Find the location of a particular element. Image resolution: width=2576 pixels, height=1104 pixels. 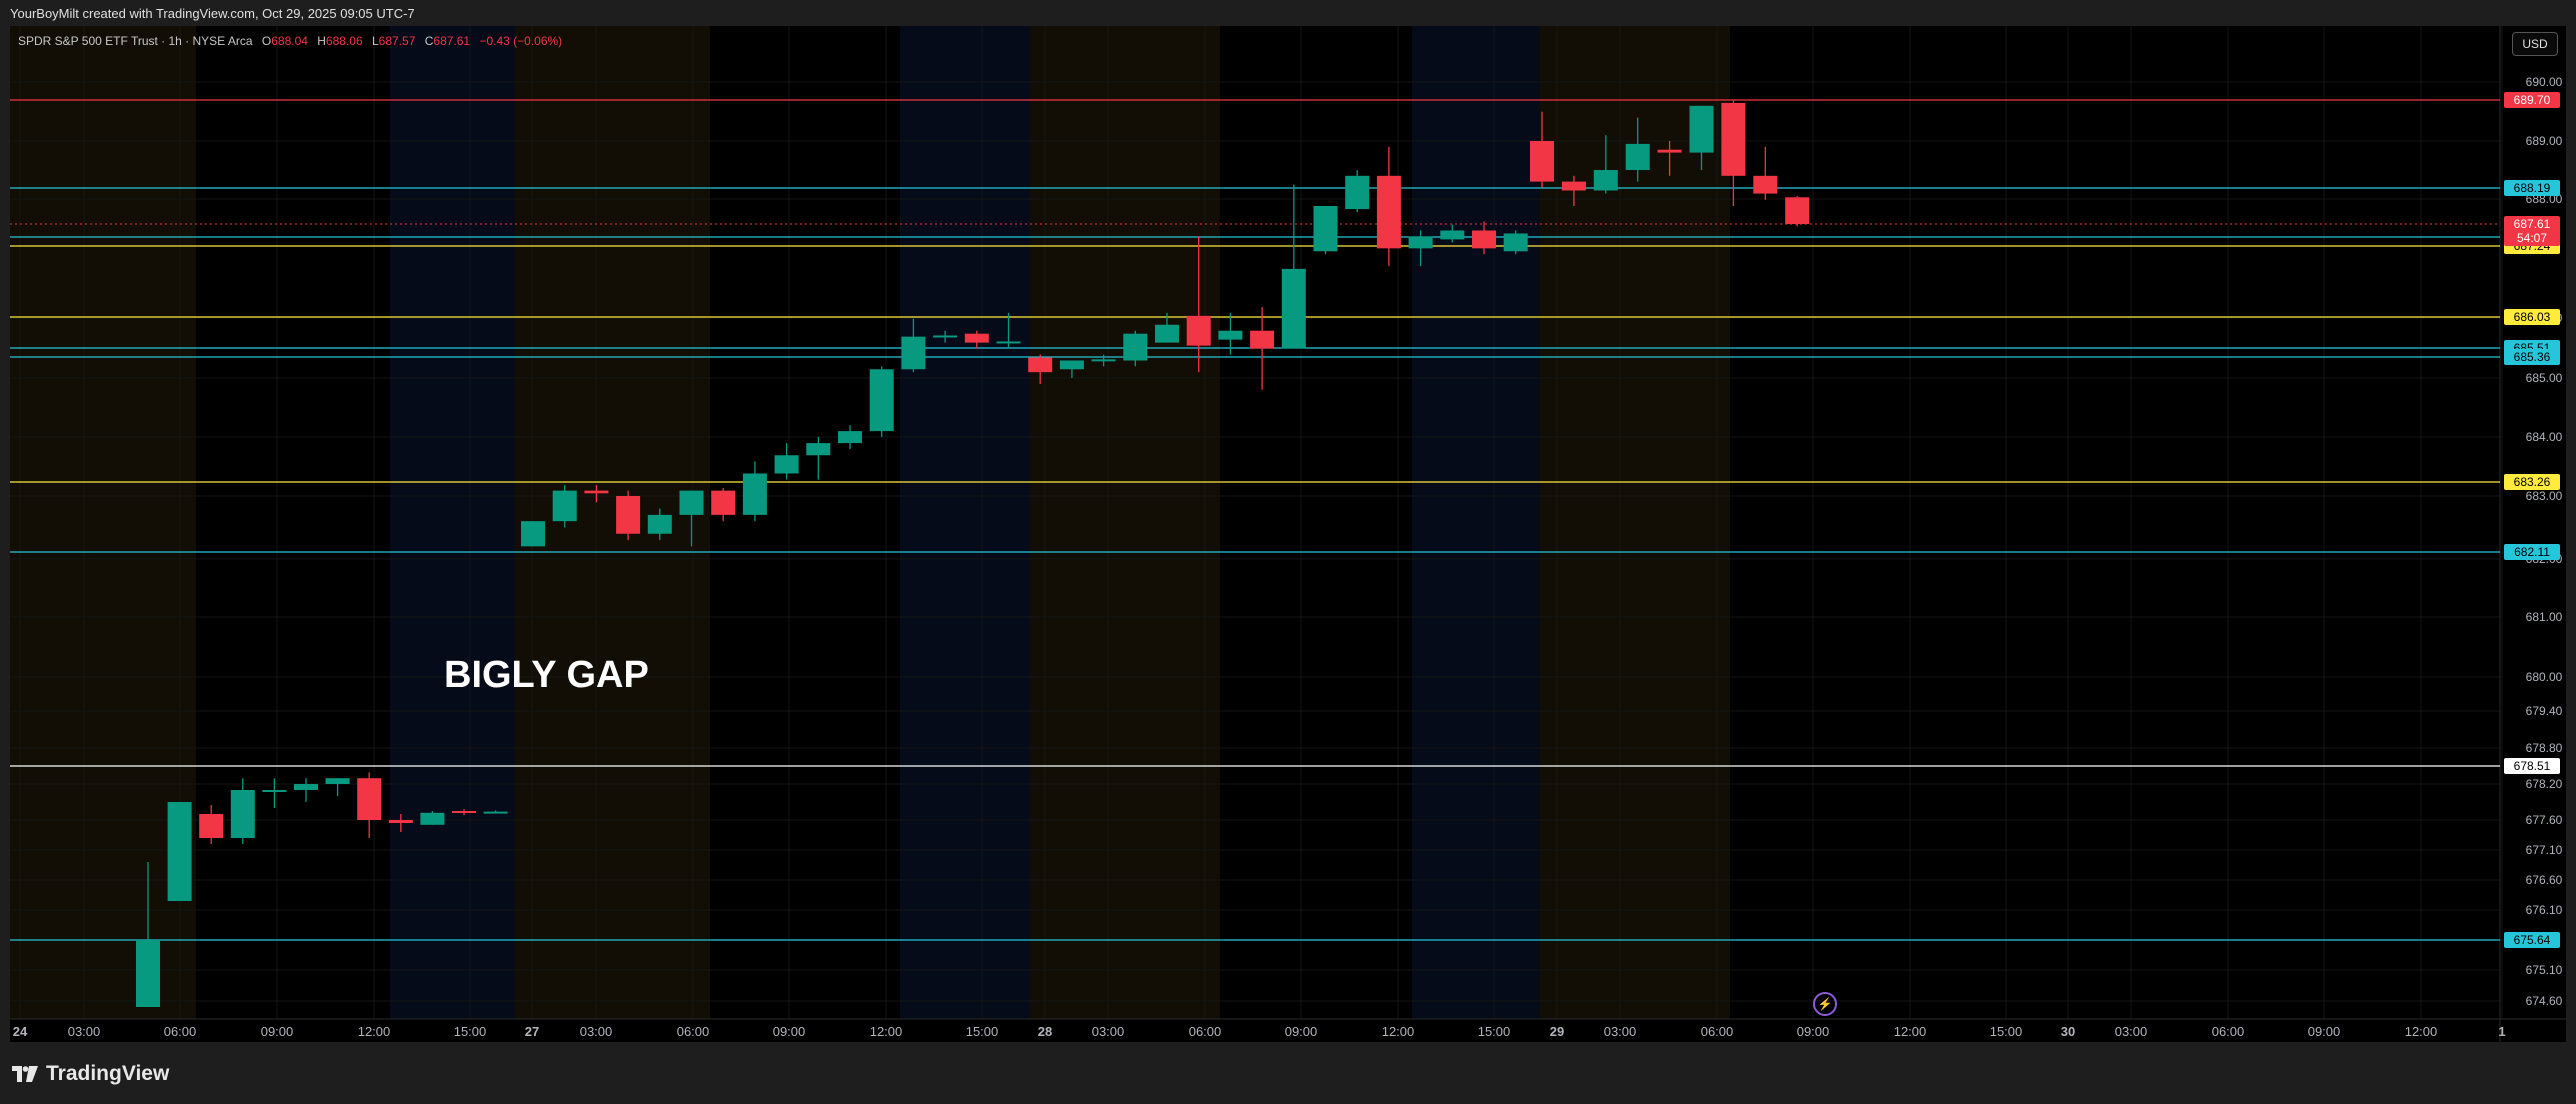

level-price-tag: 685.36 is located at coordinates (2532, 357).